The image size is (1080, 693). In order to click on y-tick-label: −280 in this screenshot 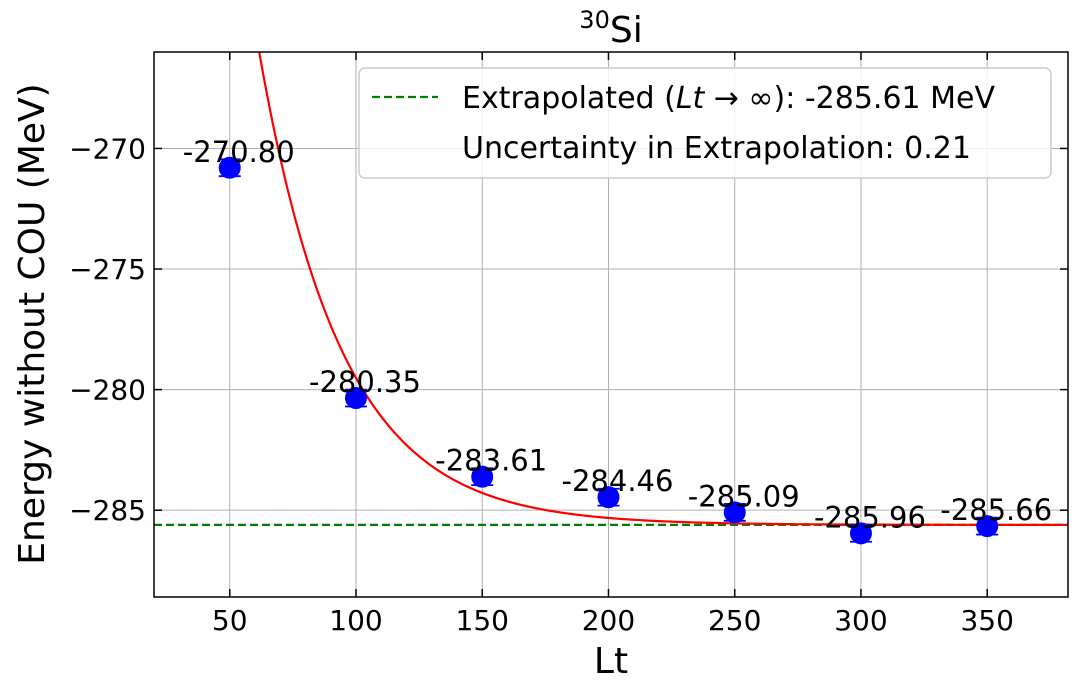, I will do `click(107, 390)`.